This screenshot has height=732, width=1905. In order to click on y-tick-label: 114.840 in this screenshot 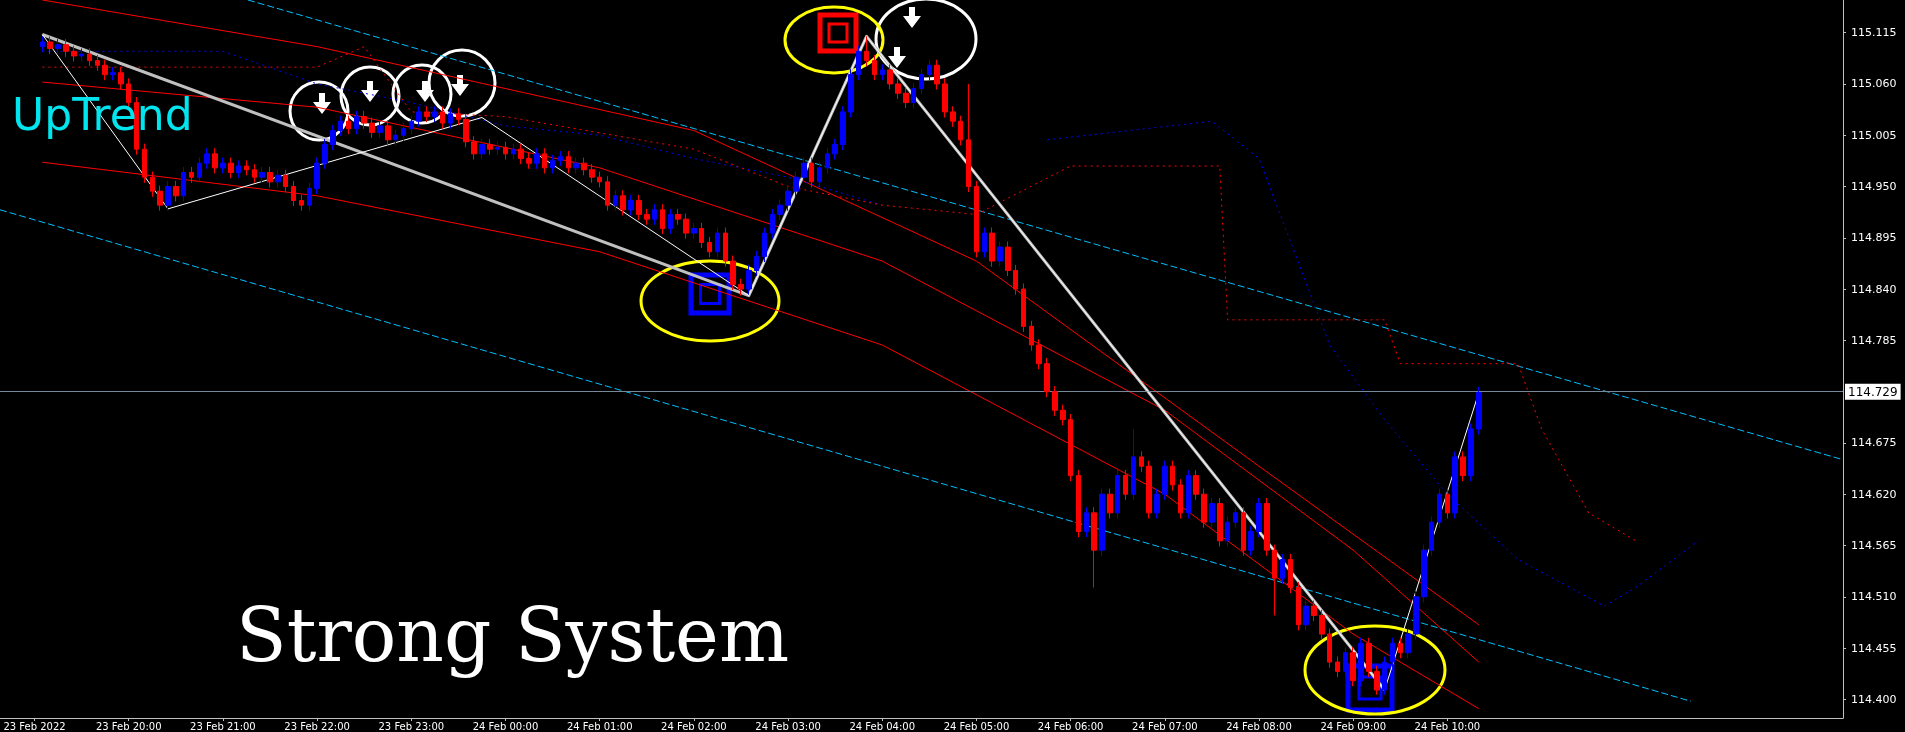, I will do `click(1874, 289)`.